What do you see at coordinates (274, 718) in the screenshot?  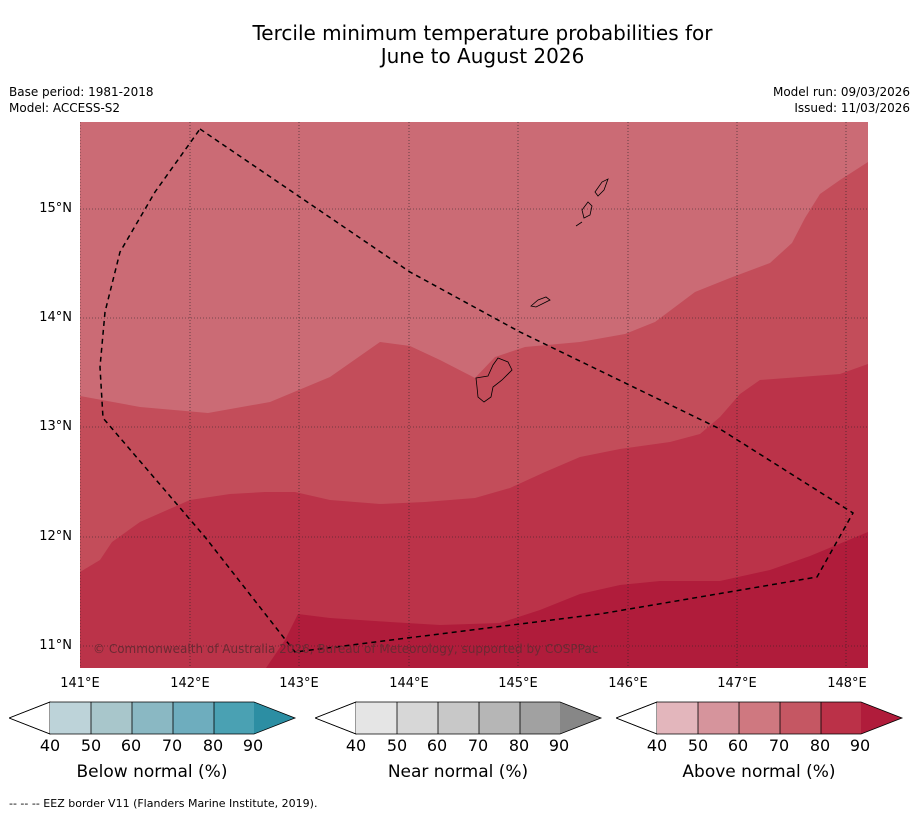 I see `below-swatch-over` at bounding box center [274, 718].